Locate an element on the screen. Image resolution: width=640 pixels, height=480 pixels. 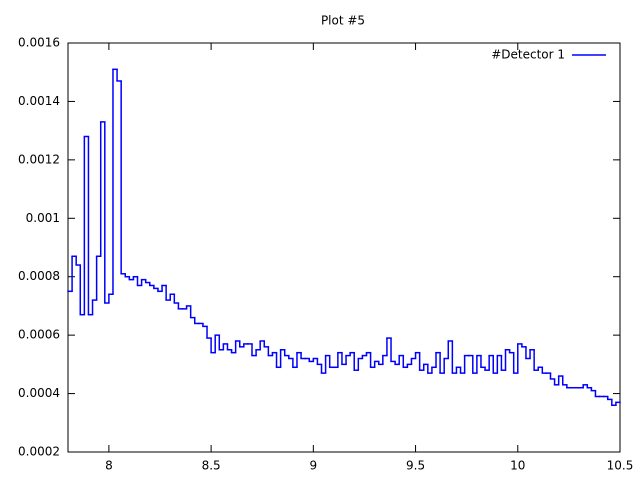
y-tick-label: 0.0008 is located at coordinates (39, 276).